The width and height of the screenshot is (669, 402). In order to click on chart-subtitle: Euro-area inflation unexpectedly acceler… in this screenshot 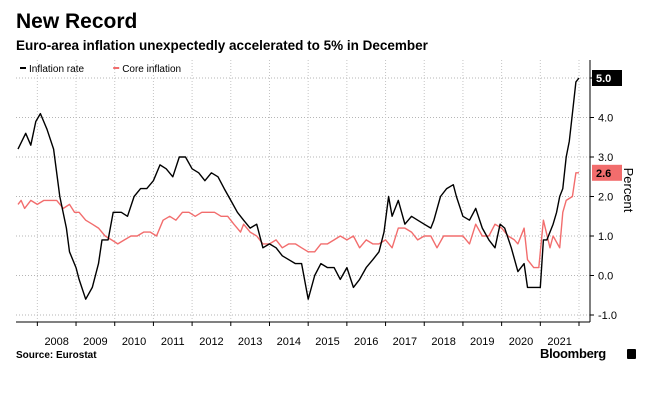, I will do `click(222, 45)`.